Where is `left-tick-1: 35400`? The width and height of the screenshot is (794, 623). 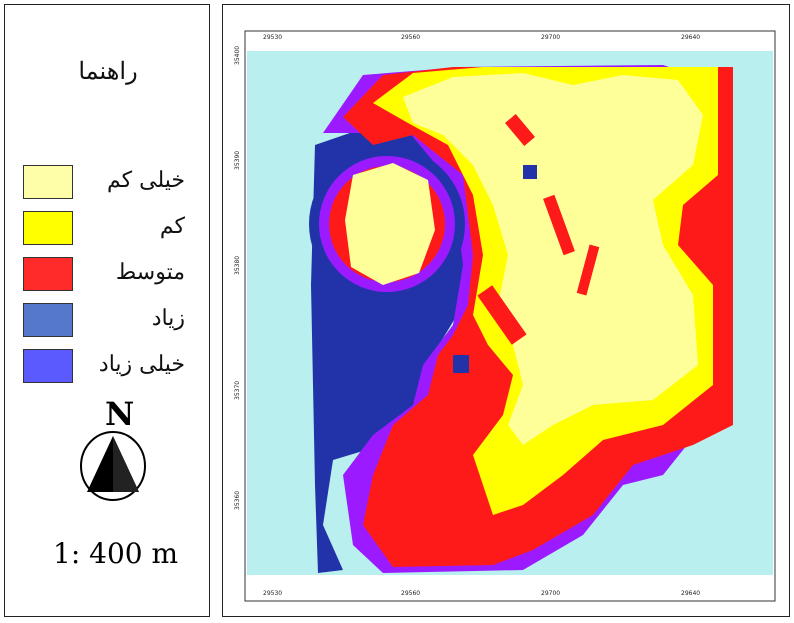
left-tick-1: 35400 is located at coordinates (237, 55).